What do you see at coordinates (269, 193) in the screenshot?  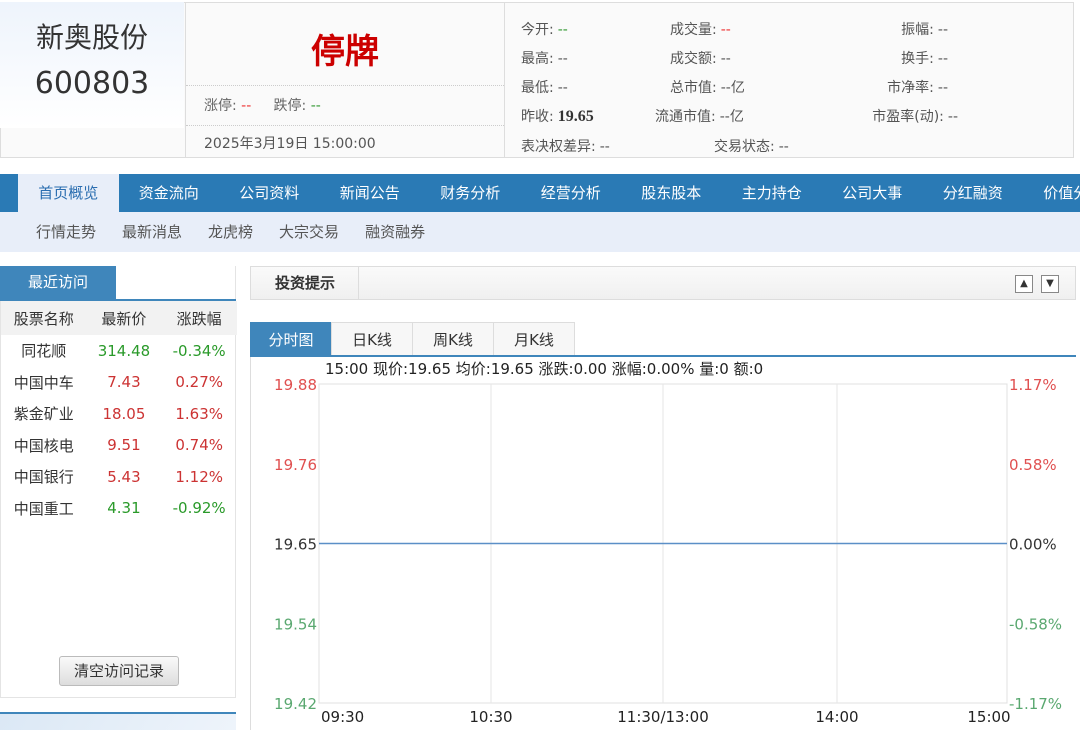 I see `nav-tab: 公司资料` at bounding box center [269, 193].